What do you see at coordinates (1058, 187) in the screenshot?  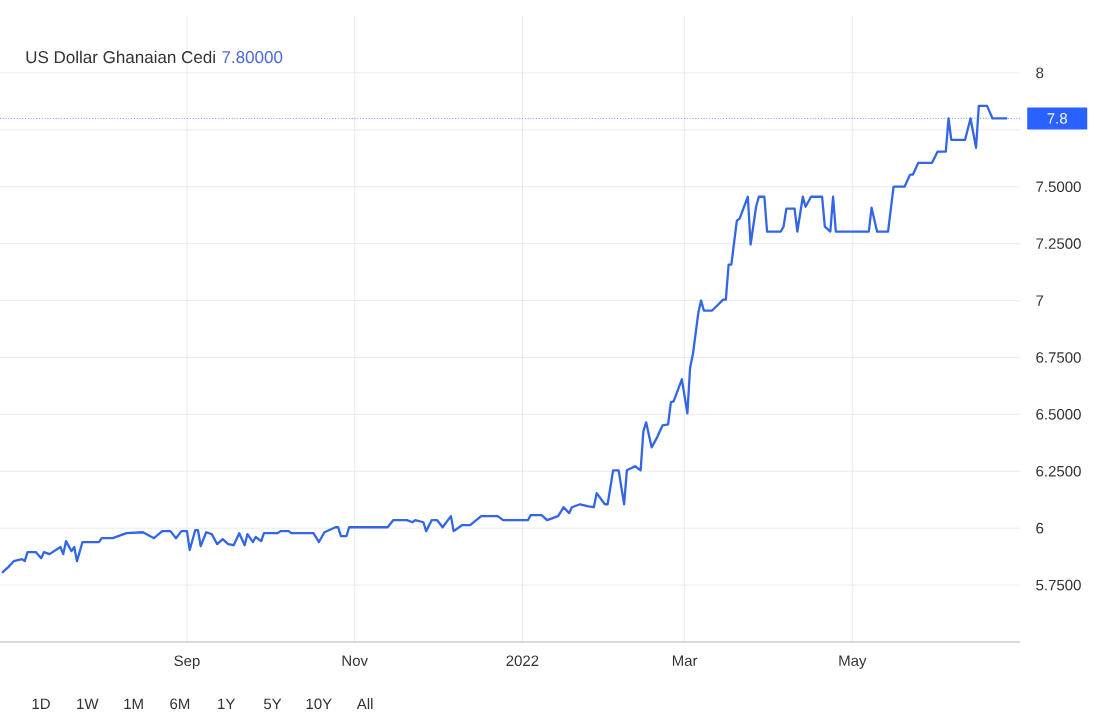 I see `y-tick-label: 7.5000` at bounding box center [1058, 187].